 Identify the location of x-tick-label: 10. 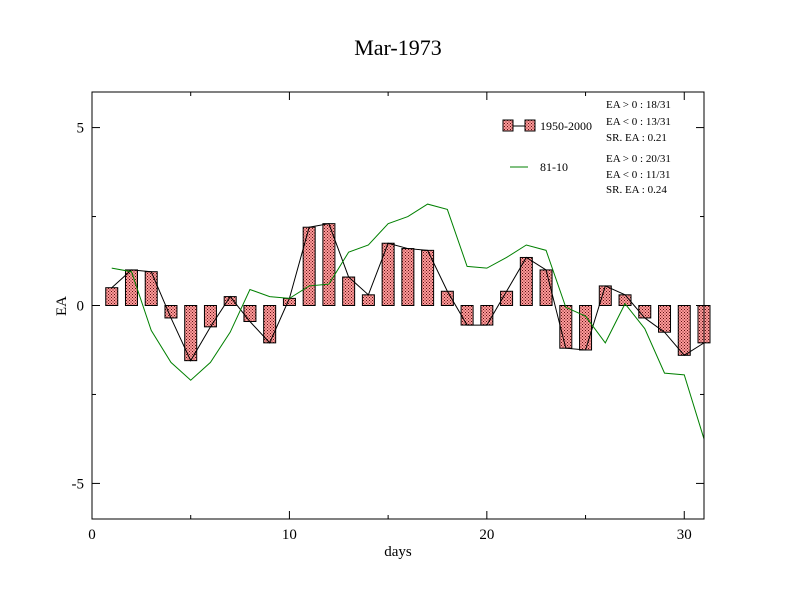
(289, 535).